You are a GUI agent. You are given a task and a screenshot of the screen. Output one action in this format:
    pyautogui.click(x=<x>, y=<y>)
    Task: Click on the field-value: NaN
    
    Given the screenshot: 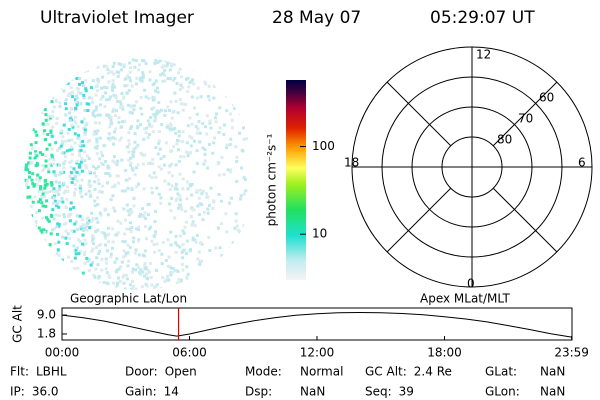 What is the action you would take?
    pyautogui.click(x=552, y=392)
    